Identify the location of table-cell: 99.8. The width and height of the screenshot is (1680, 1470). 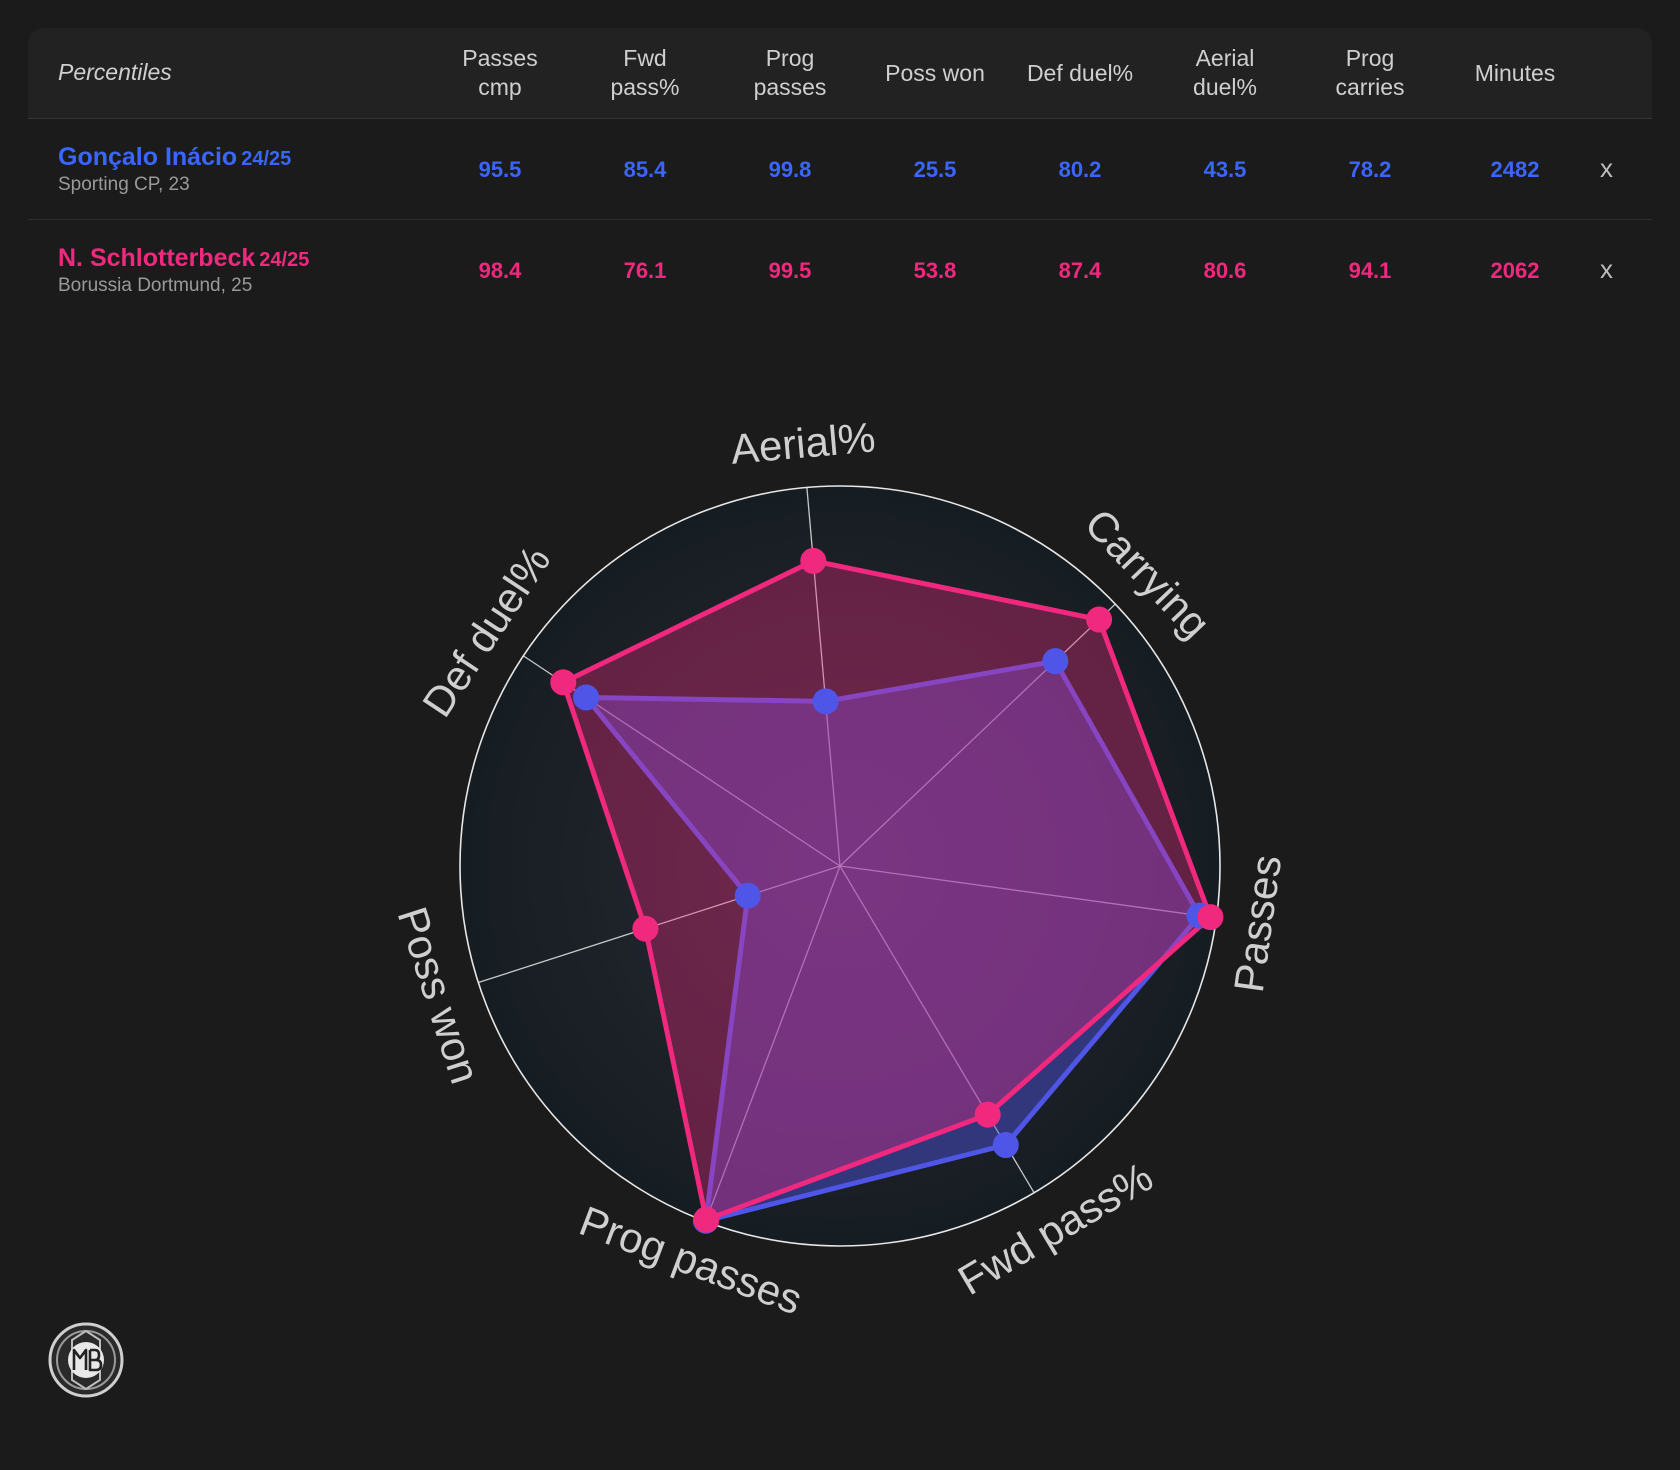
(790, 169).